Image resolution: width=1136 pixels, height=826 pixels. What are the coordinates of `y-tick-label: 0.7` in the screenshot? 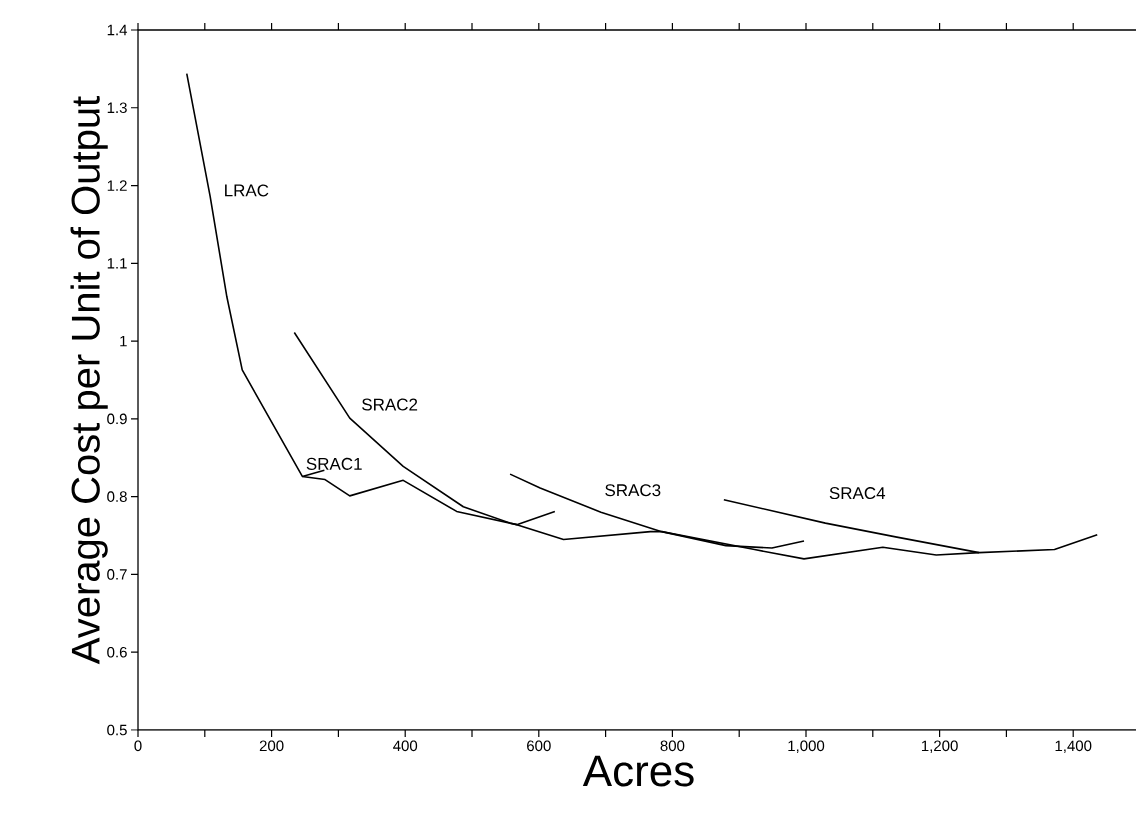 It's located at (117, 574).